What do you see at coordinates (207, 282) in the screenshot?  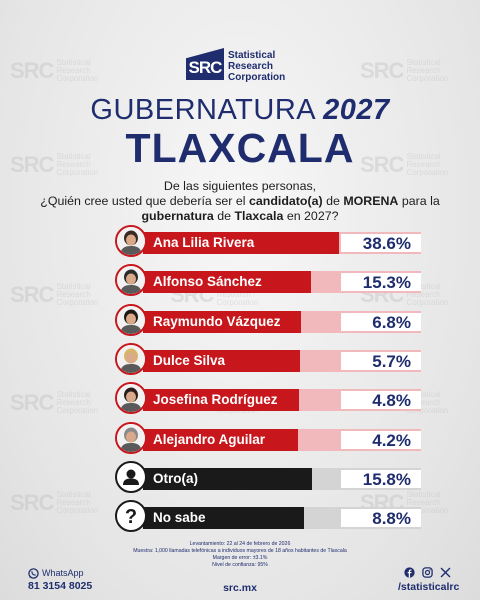 I see `bar-label: Alfonso Sánchez` at bounding box center [207, 282].